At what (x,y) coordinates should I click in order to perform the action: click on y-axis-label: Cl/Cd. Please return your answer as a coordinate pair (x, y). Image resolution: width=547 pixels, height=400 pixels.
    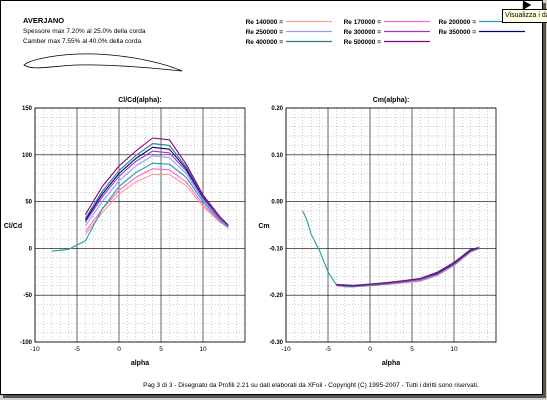
    Looking at the image, I should click on (13, 226).